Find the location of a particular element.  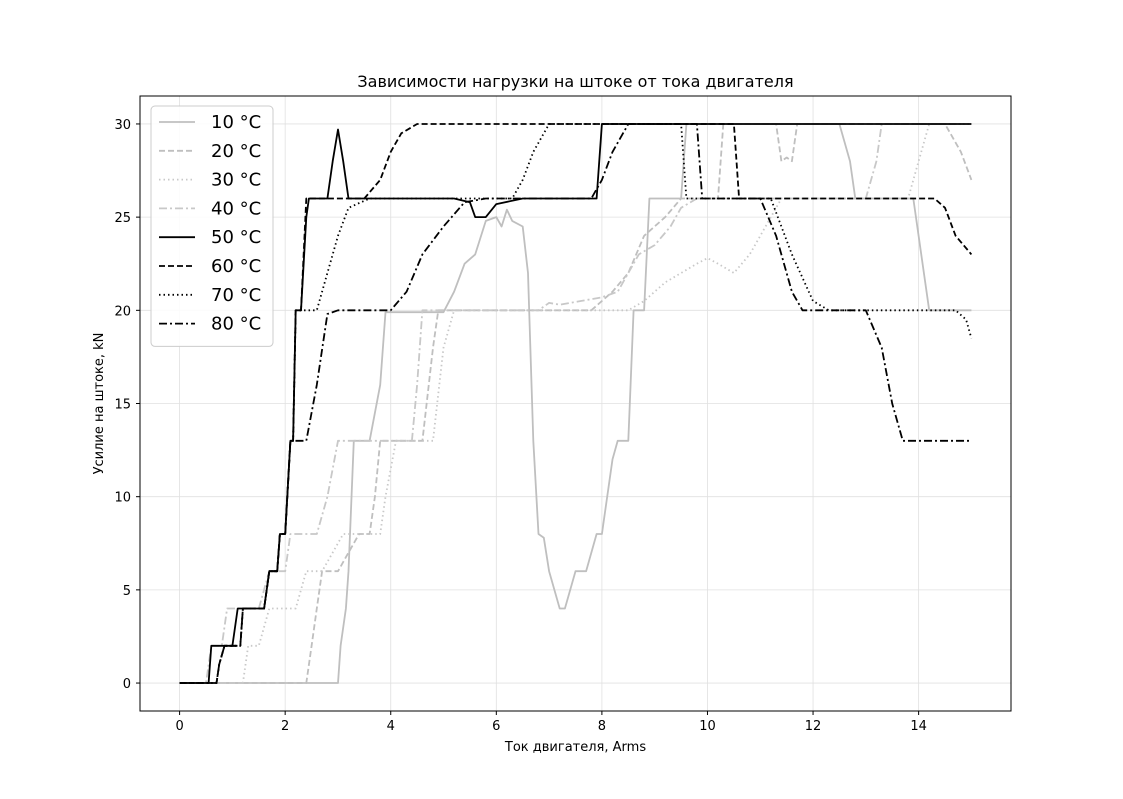

y-tick-label: 10 is located at coordinates (122, 498).